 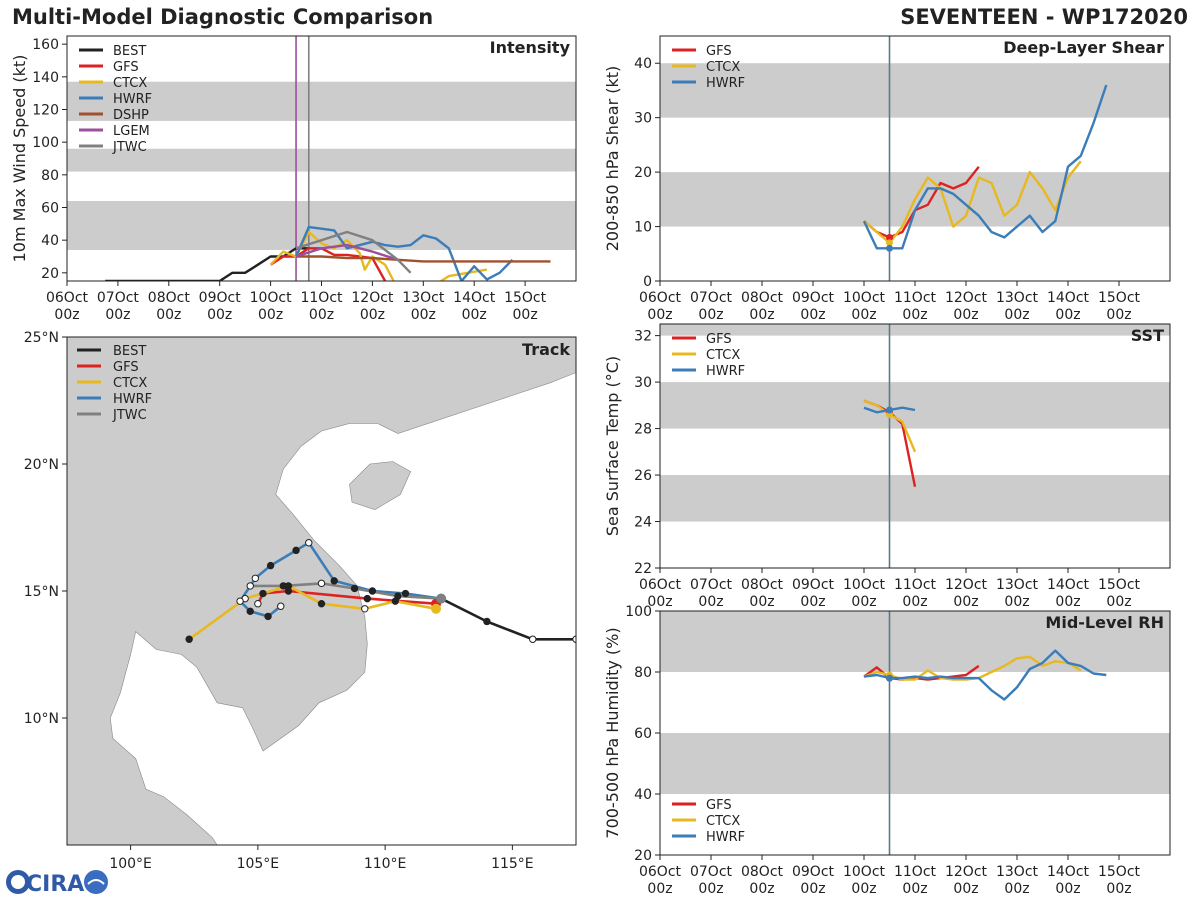 I want to click on sst-xtick-label: 10Oct, so click(x=864, y=585).